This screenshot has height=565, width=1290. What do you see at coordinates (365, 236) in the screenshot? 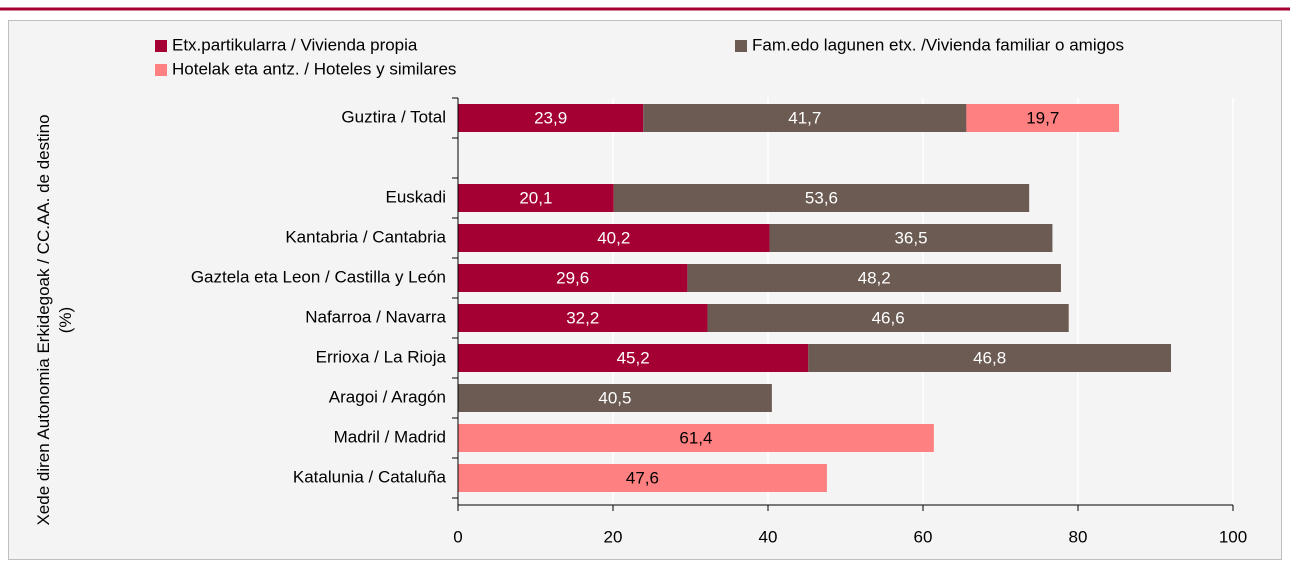
I see `y-tick-label: Kantabria / Cantabria` at bounding box center [365, 236].